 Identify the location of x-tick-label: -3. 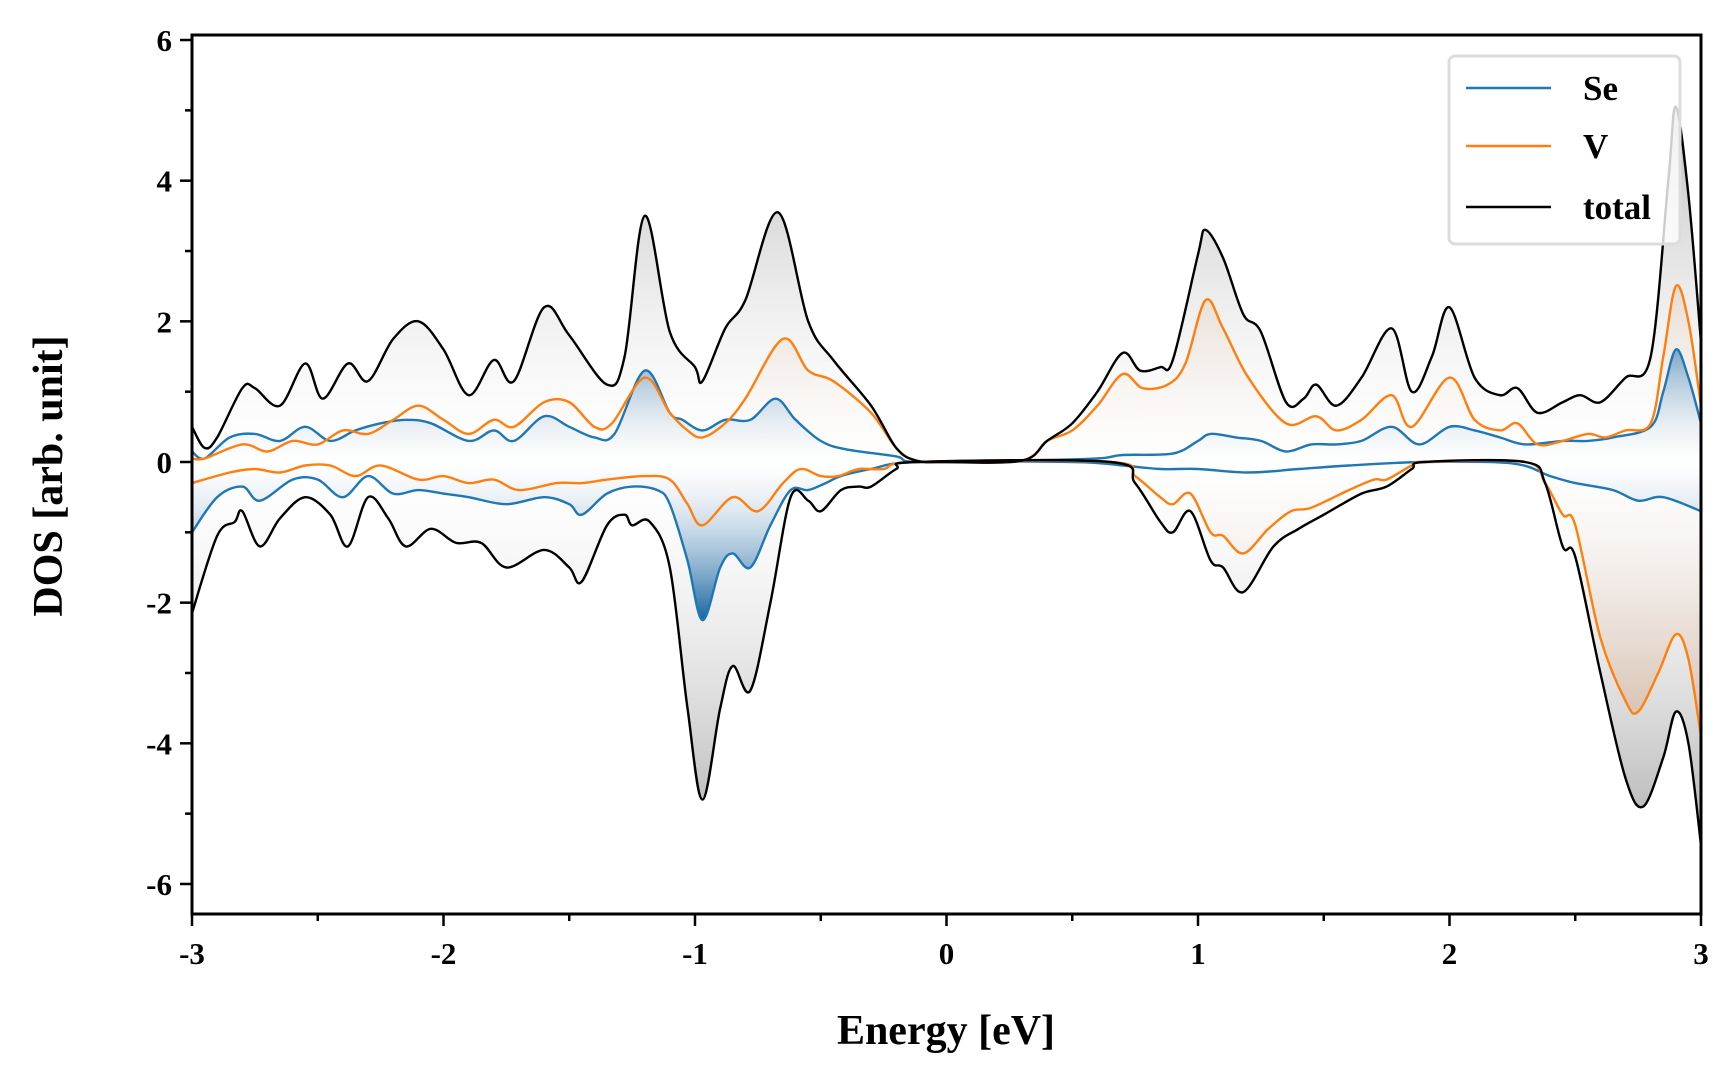
(192, 953).